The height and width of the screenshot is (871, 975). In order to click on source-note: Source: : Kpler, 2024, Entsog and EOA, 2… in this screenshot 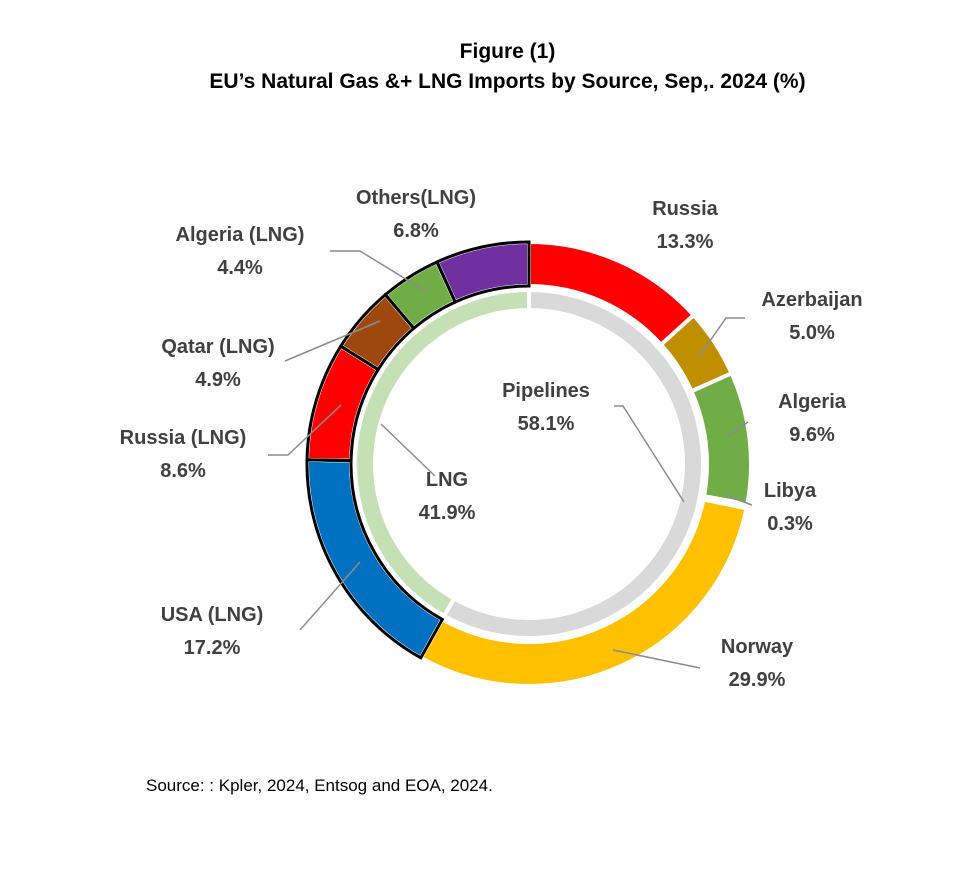, I will do `click(319, 785)`.